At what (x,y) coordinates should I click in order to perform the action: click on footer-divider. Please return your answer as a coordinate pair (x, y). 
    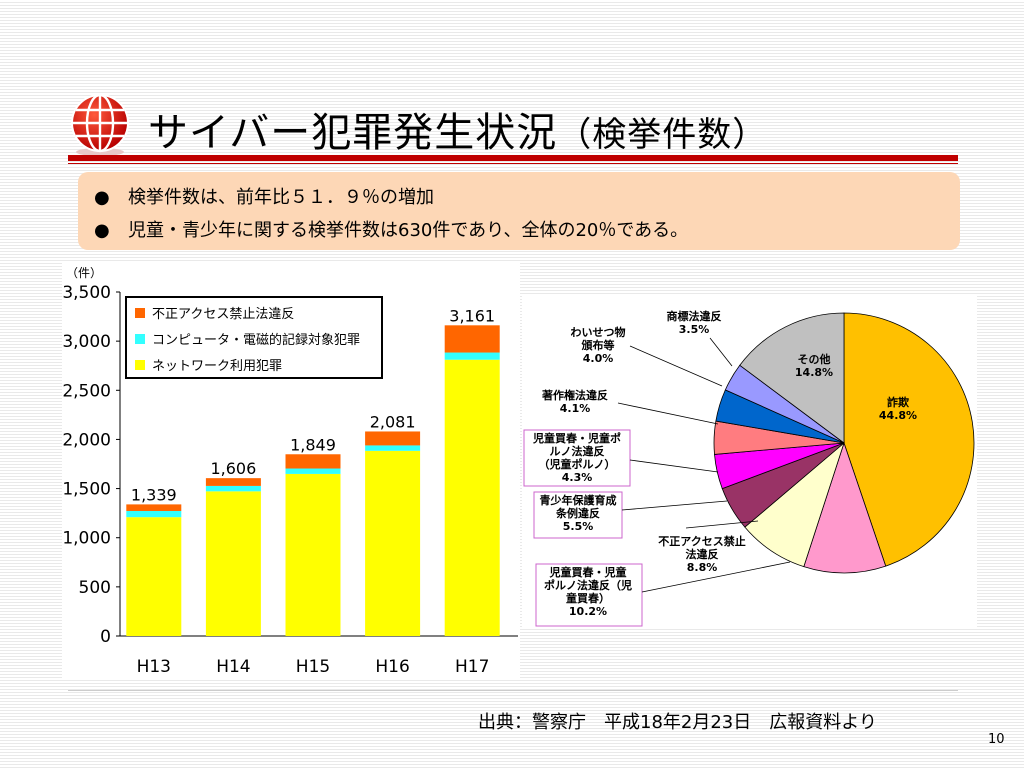
    Looking at the image, I should click on (513, 690).